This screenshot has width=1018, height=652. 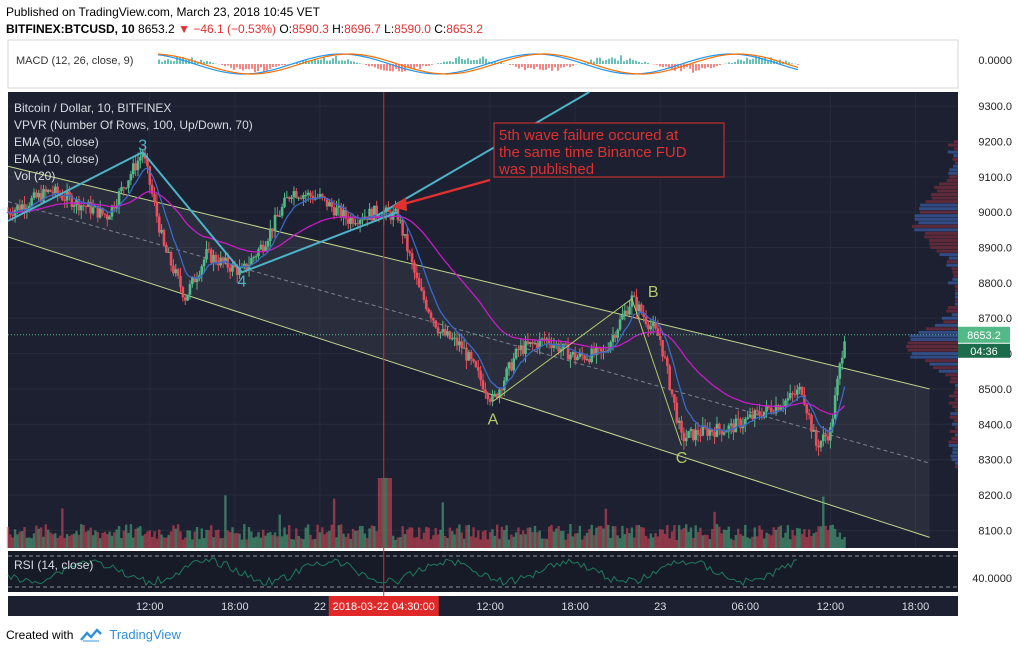 I want to click on time-tick-label: 12:00, so click(x=150, y=607).